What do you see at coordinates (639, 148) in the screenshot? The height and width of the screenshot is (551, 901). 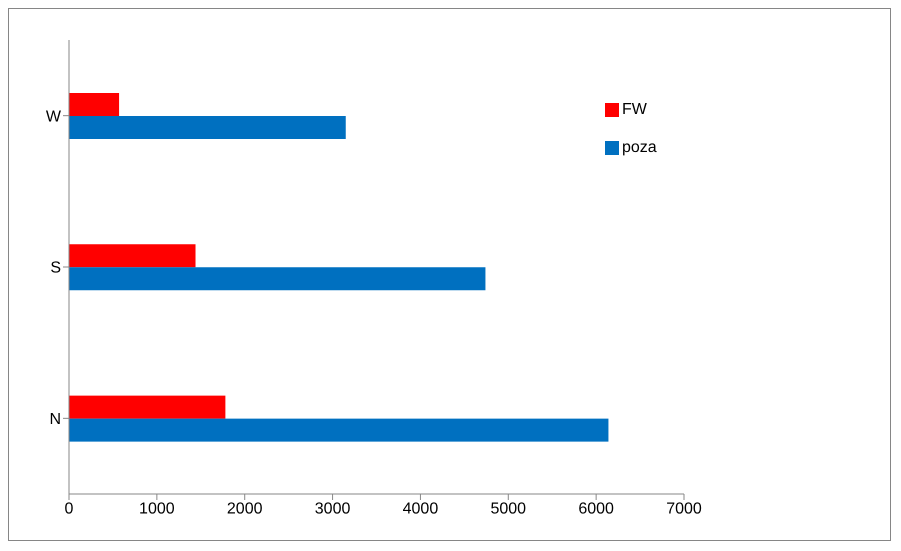 I see `legend-label: poza` at bounding box center [639, 148].